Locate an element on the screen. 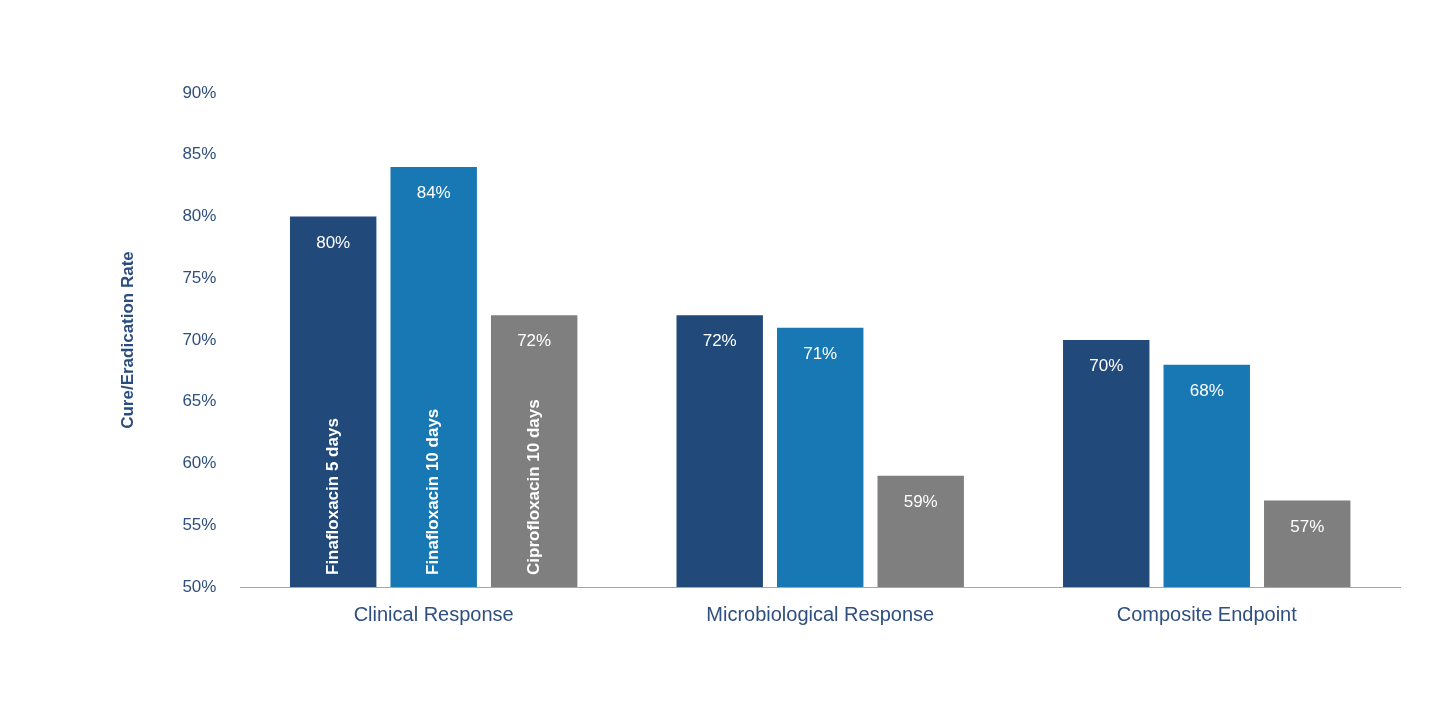 Image resolution: width=1453 pixels, height=706 pixels. series-label: Ciprofloxacin 10 days is located at coordinates (533, 487).